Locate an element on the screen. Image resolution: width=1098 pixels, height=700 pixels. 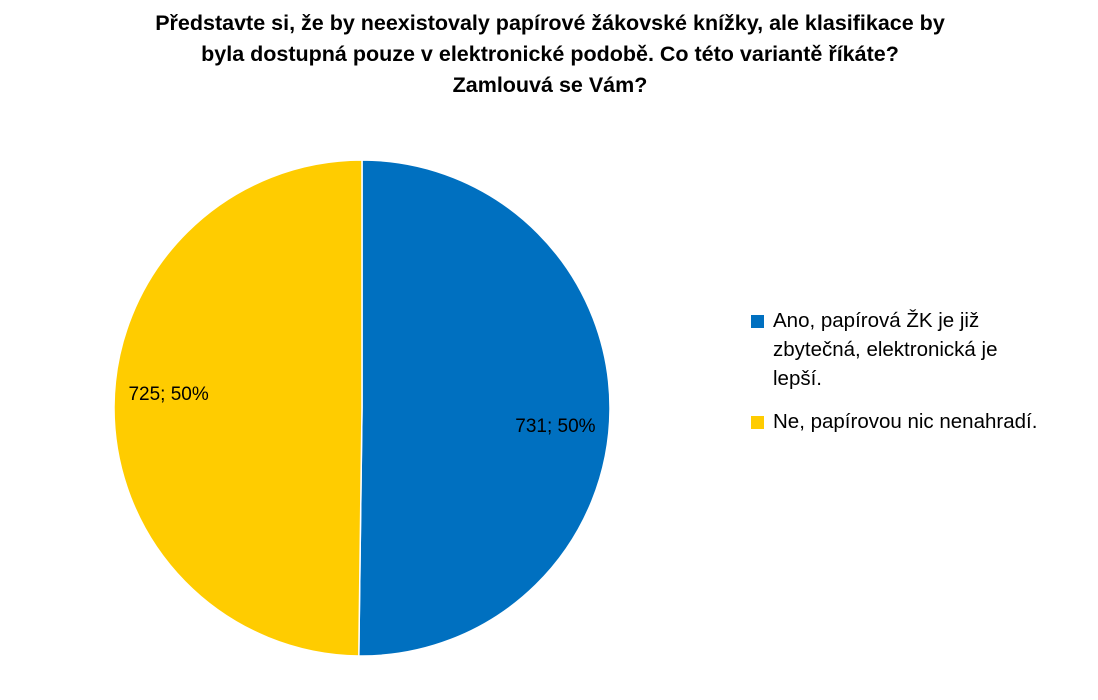
legend-label-ano-line-2: zbytečná, elektronická je is located at coordinates (885, 349).